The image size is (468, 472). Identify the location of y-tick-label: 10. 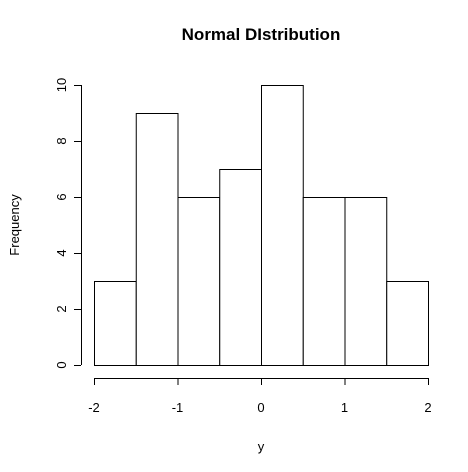
(61, 85).